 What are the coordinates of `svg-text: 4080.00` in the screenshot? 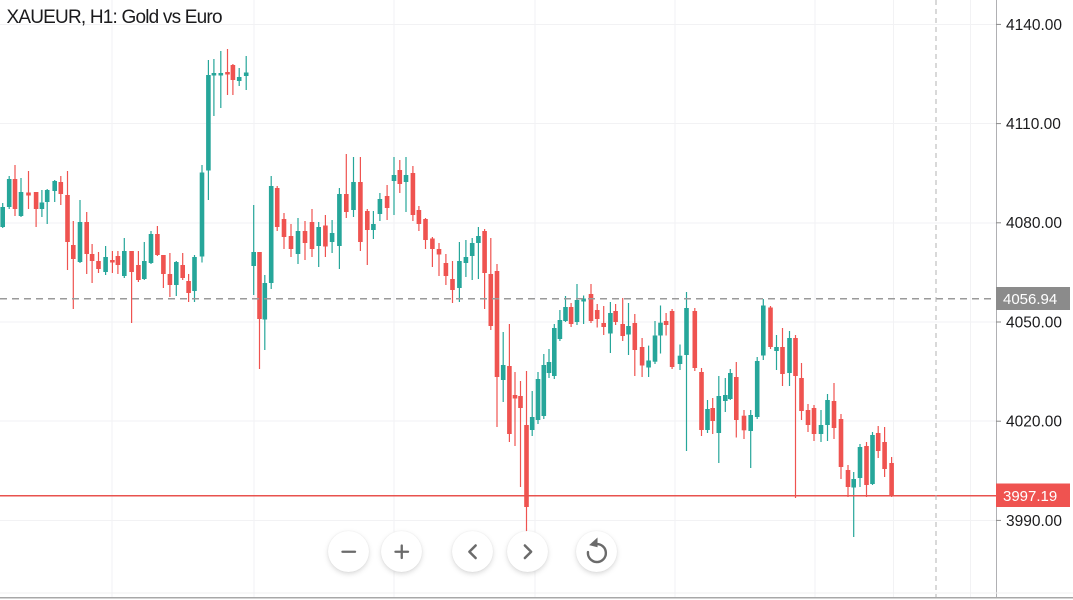 It's located at (1034, 223).